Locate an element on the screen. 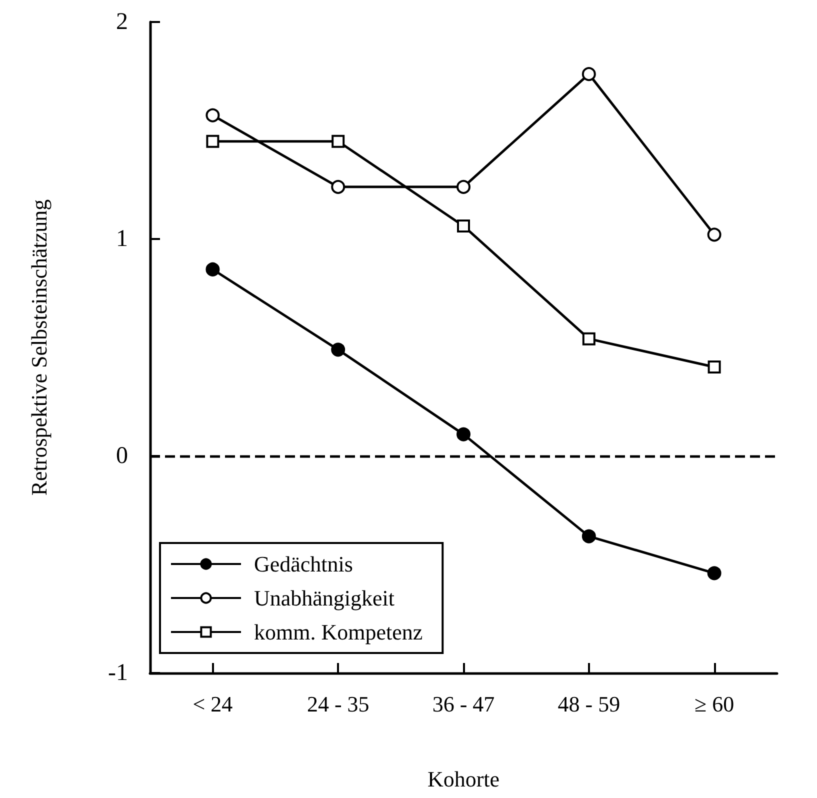  y-tick-label: 1 is located at coordinates (122, 239).